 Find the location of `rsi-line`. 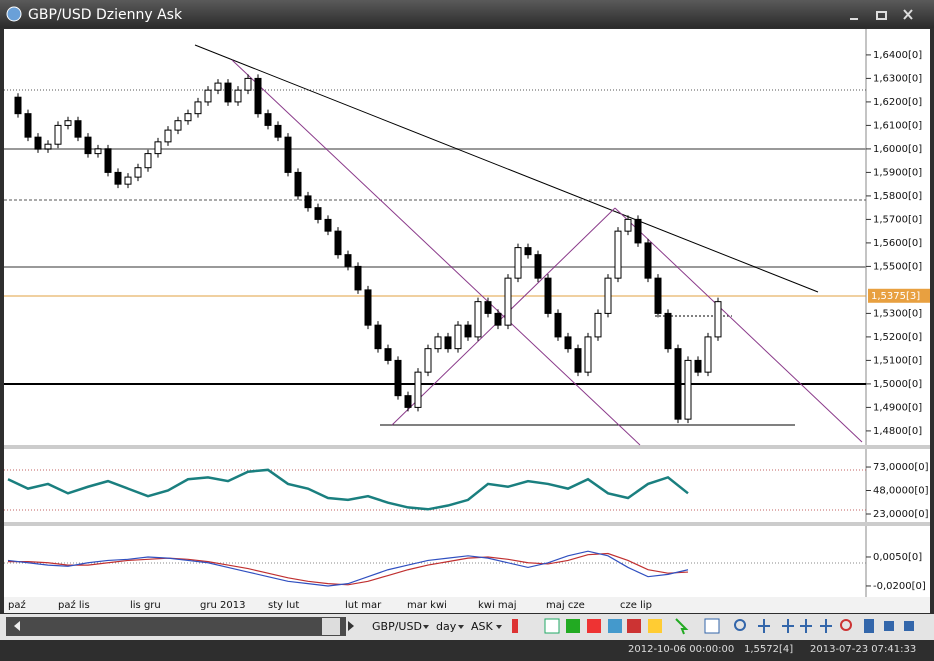

rsi-line is located at coordinates (348, 489).